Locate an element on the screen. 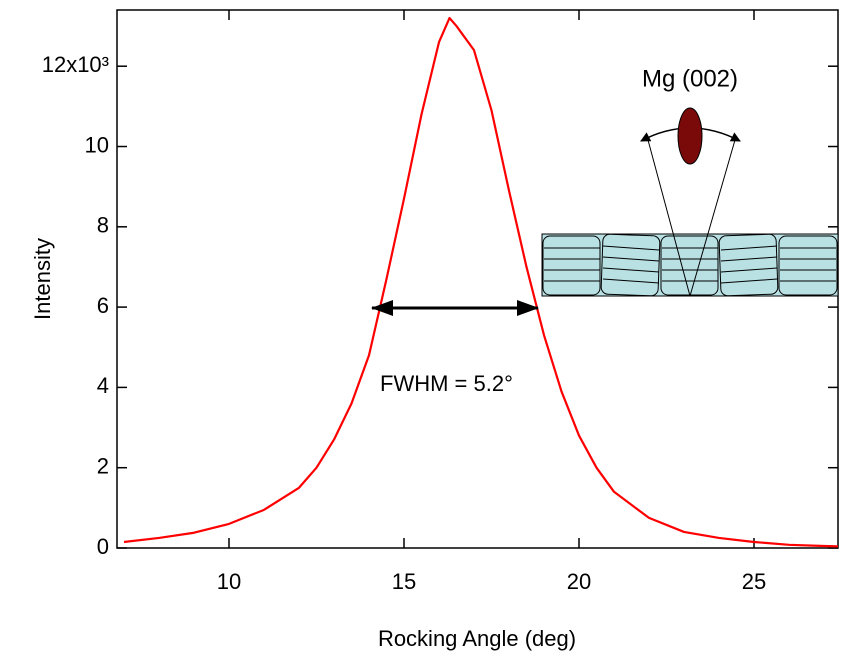 This screenshot has height=667, width=847. y-tick-label: 4 is located at coordinates (103, 385).